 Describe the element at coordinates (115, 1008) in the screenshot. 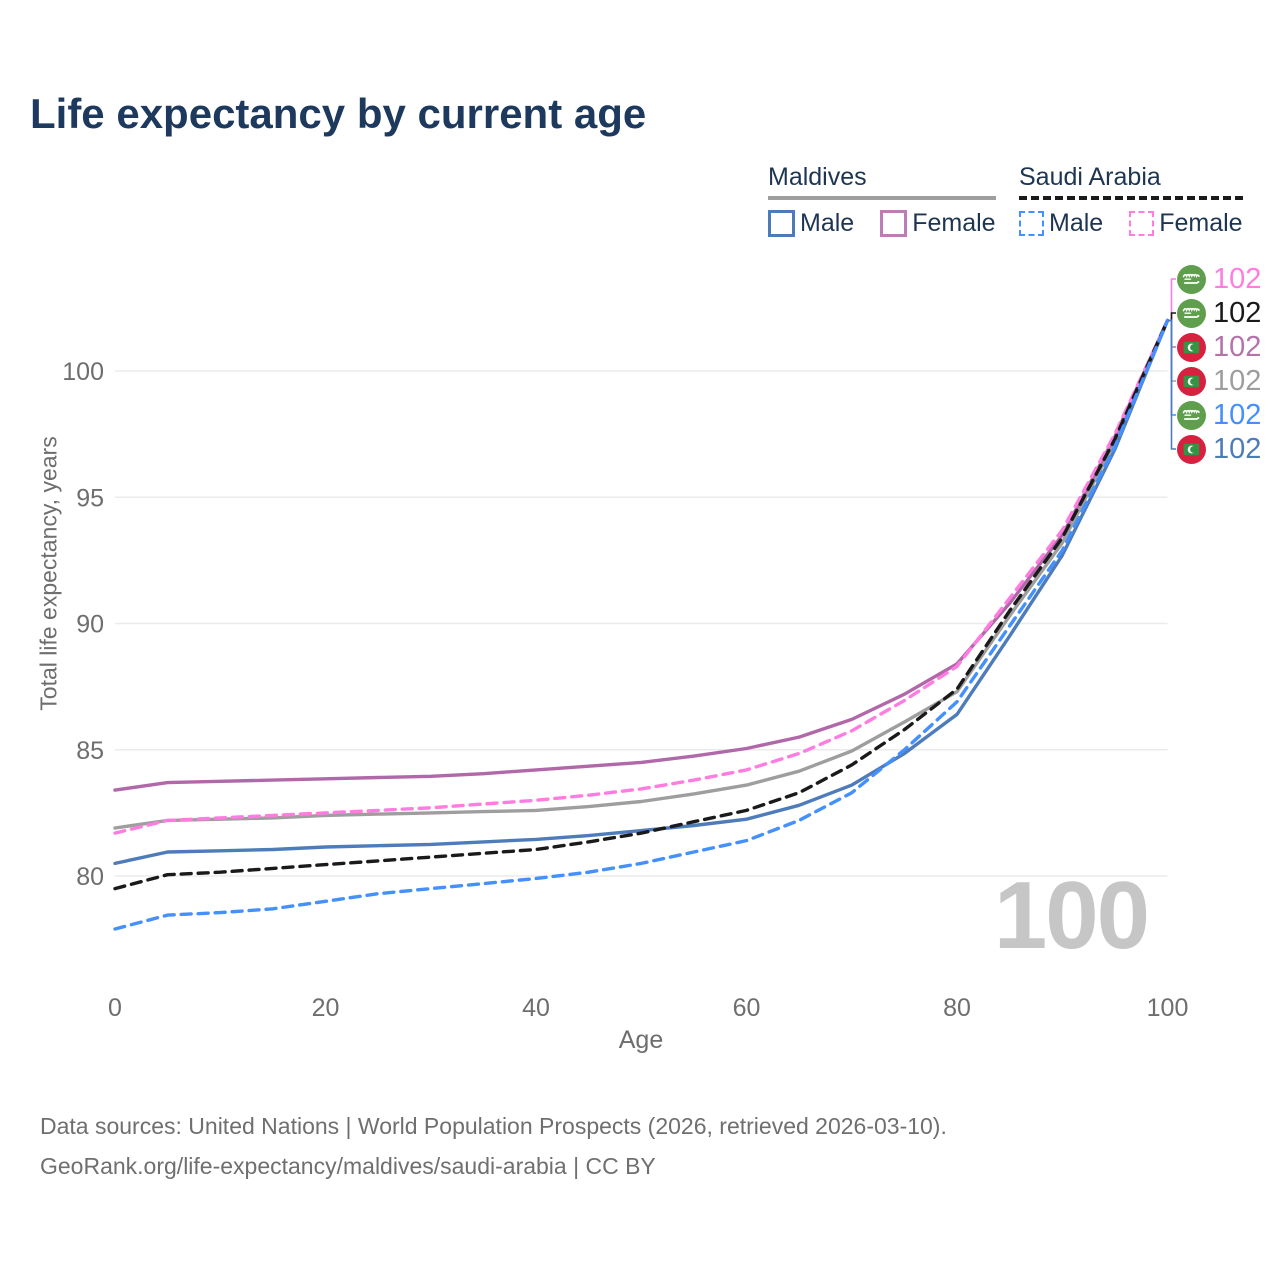

I see `x-tick-label: 0` at that location.